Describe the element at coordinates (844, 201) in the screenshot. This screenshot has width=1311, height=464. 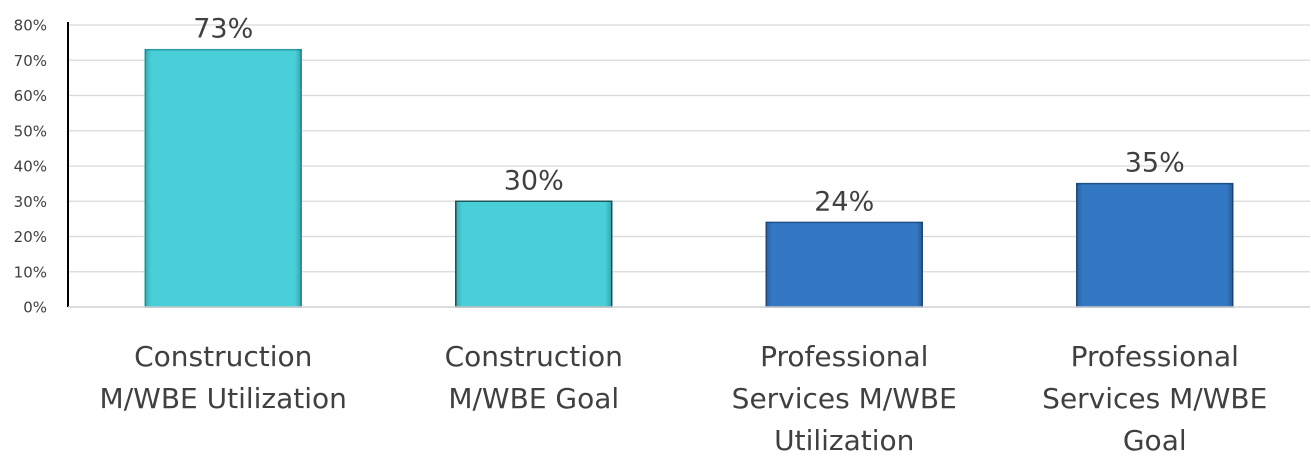
I see `data-label: 24%` at that location.